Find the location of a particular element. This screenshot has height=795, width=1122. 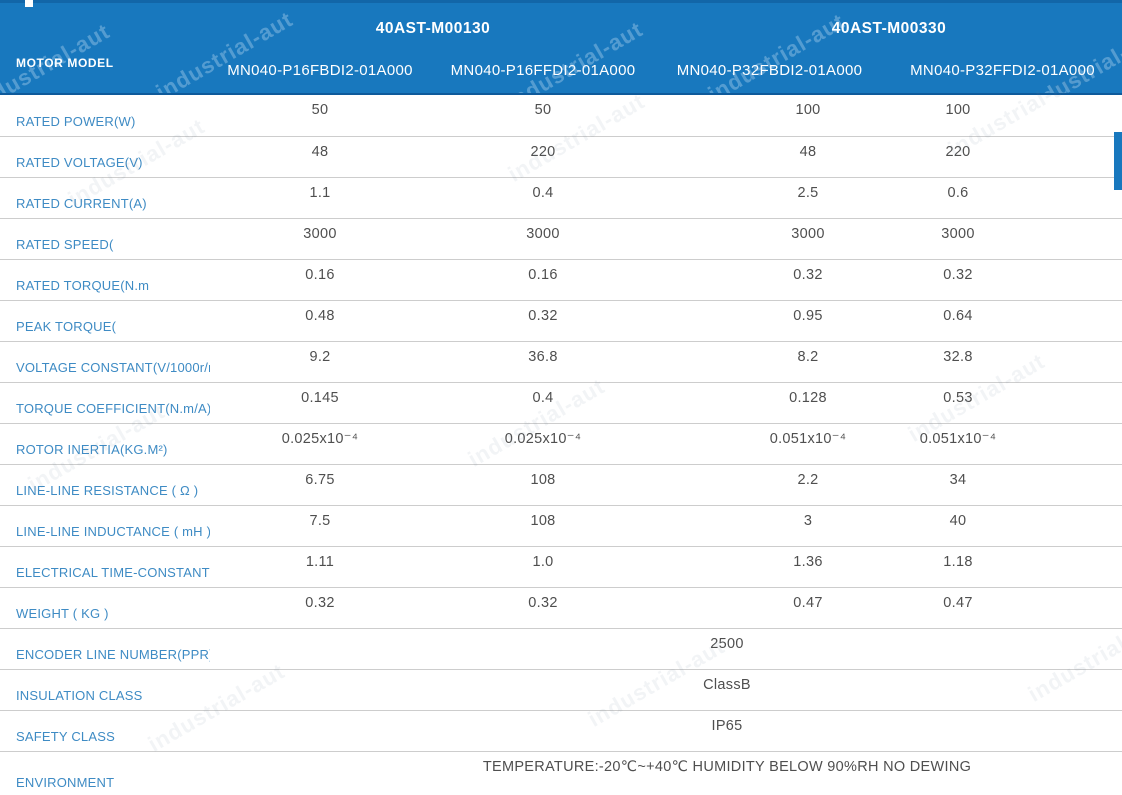

group-title-40ast-m00330: 40AST-M00330 is located at coordinates (889, 28).